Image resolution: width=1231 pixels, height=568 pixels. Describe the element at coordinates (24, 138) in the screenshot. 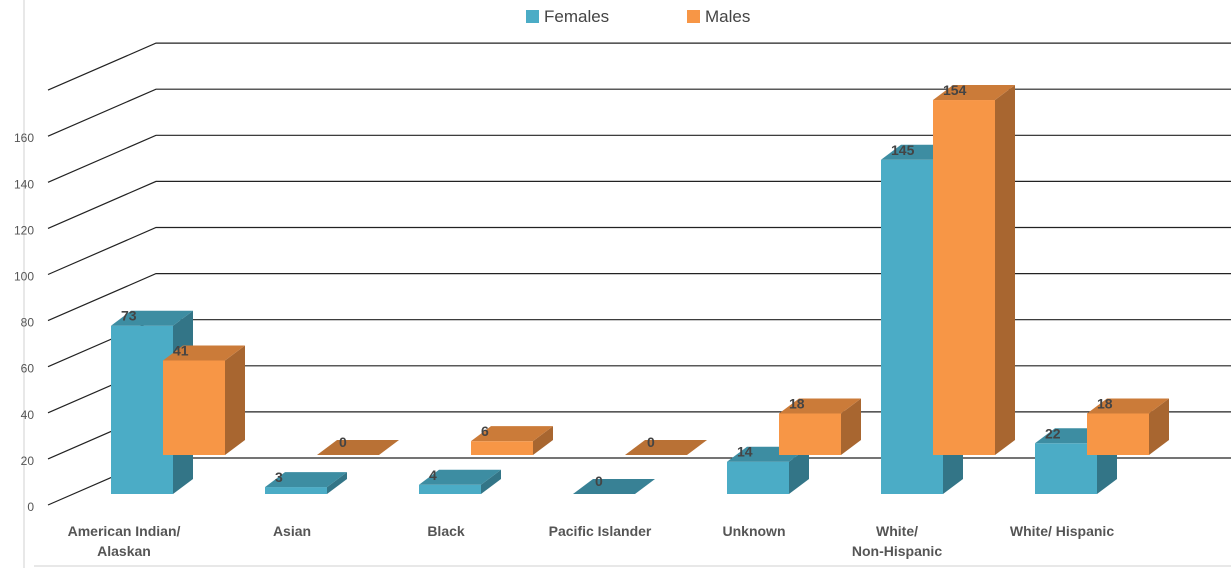

I see `y-tick-label: 160` at that location.